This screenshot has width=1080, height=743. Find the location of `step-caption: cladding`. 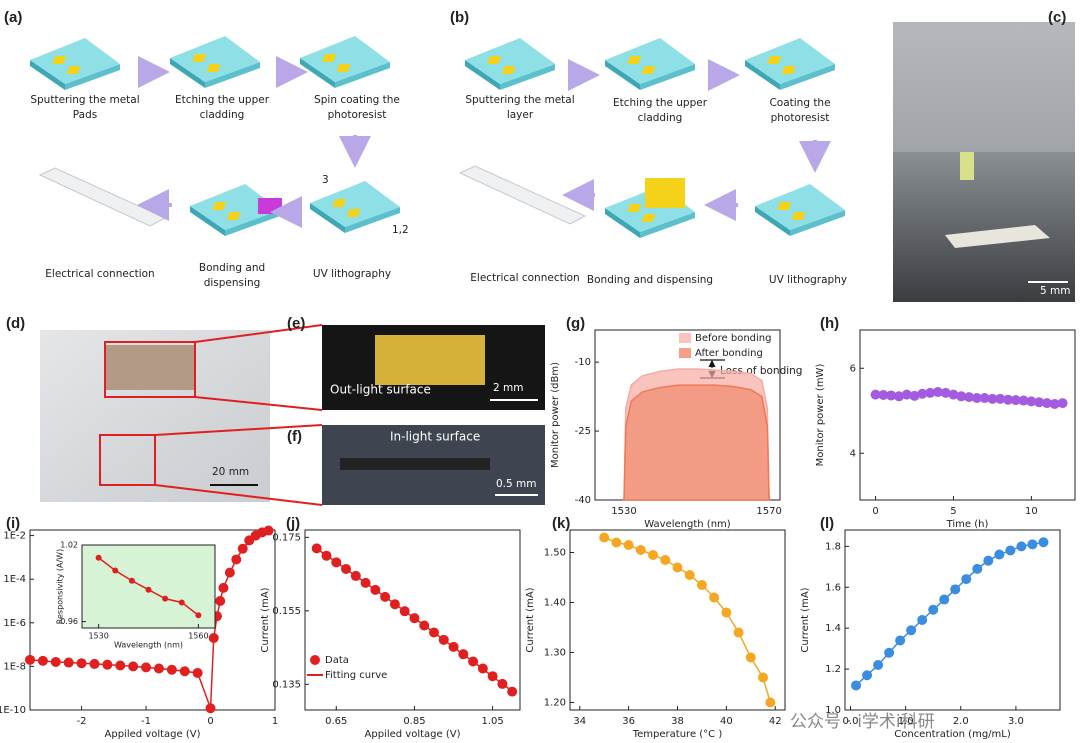

step-caption: cladding is located at coordinates (222, 115).